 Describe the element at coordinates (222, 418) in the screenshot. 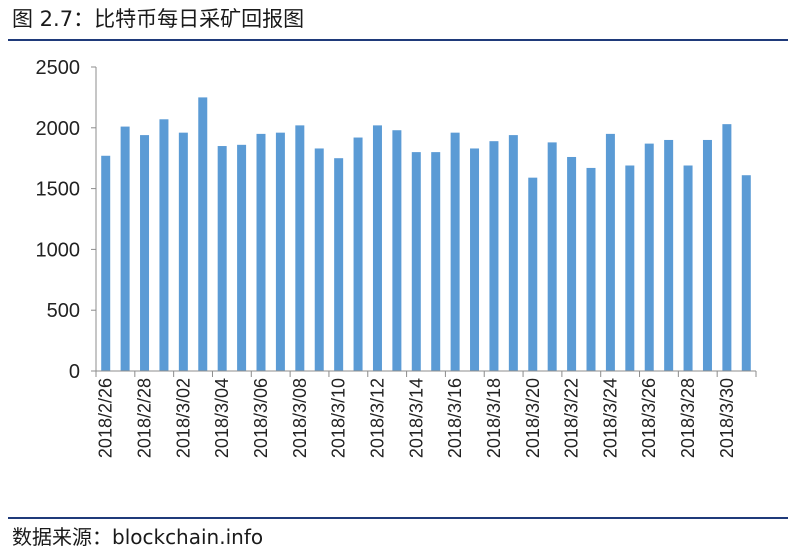

I see `x-tick-label: 2018/3/04` at that location.